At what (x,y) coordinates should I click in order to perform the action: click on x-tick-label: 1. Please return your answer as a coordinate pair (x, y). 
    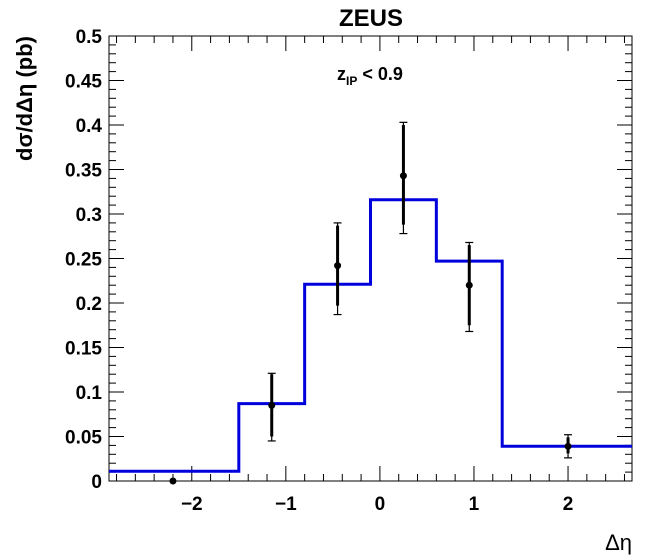
    Looking at the image, I should click on (474, 504).